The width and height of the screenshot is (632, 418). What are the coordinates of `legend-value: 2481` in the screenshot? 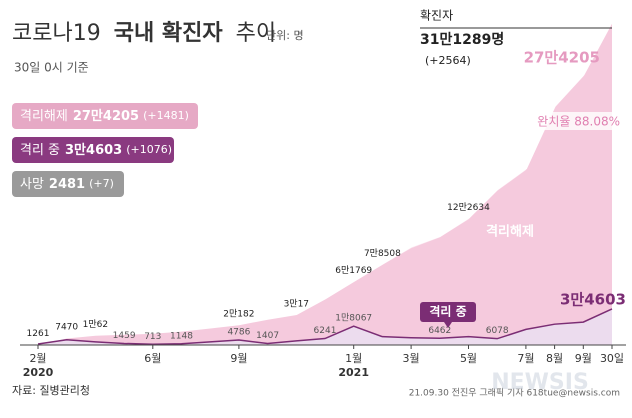 It's located at (67, 184).